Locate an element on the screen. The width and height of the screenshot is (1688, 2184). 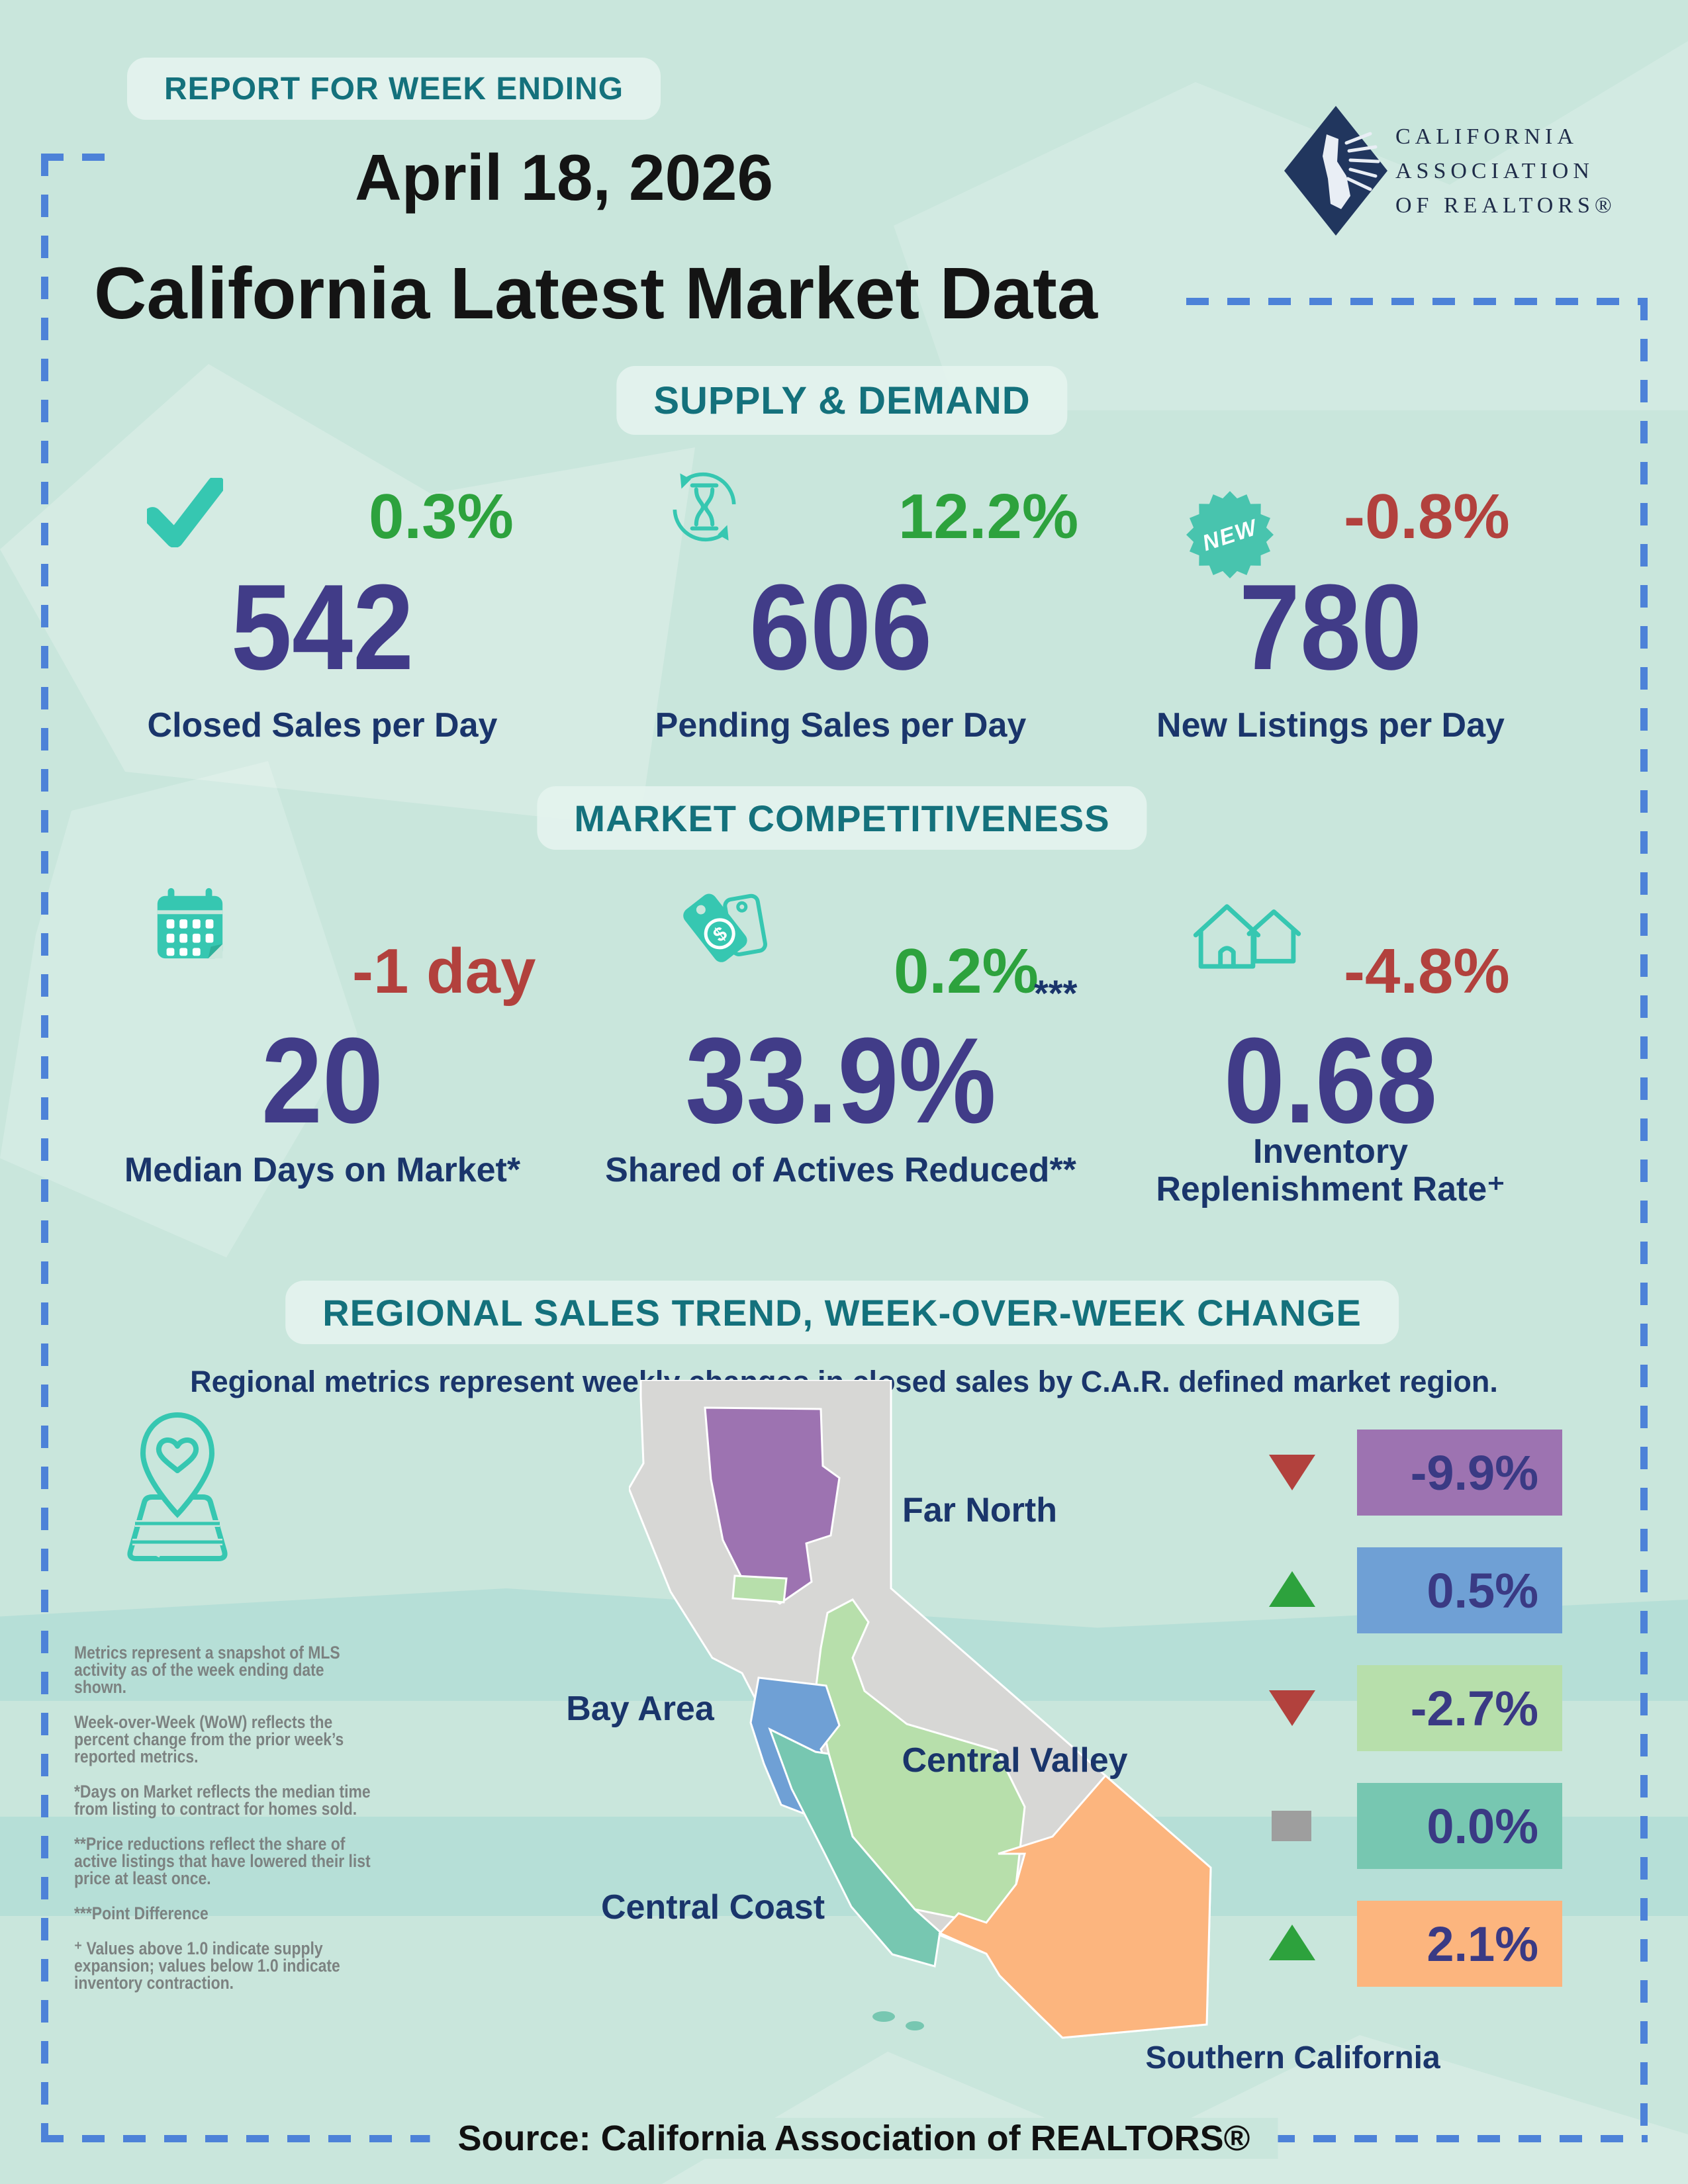
logo-line3: OF REALTORS® is located at coordinates (1506, 205).